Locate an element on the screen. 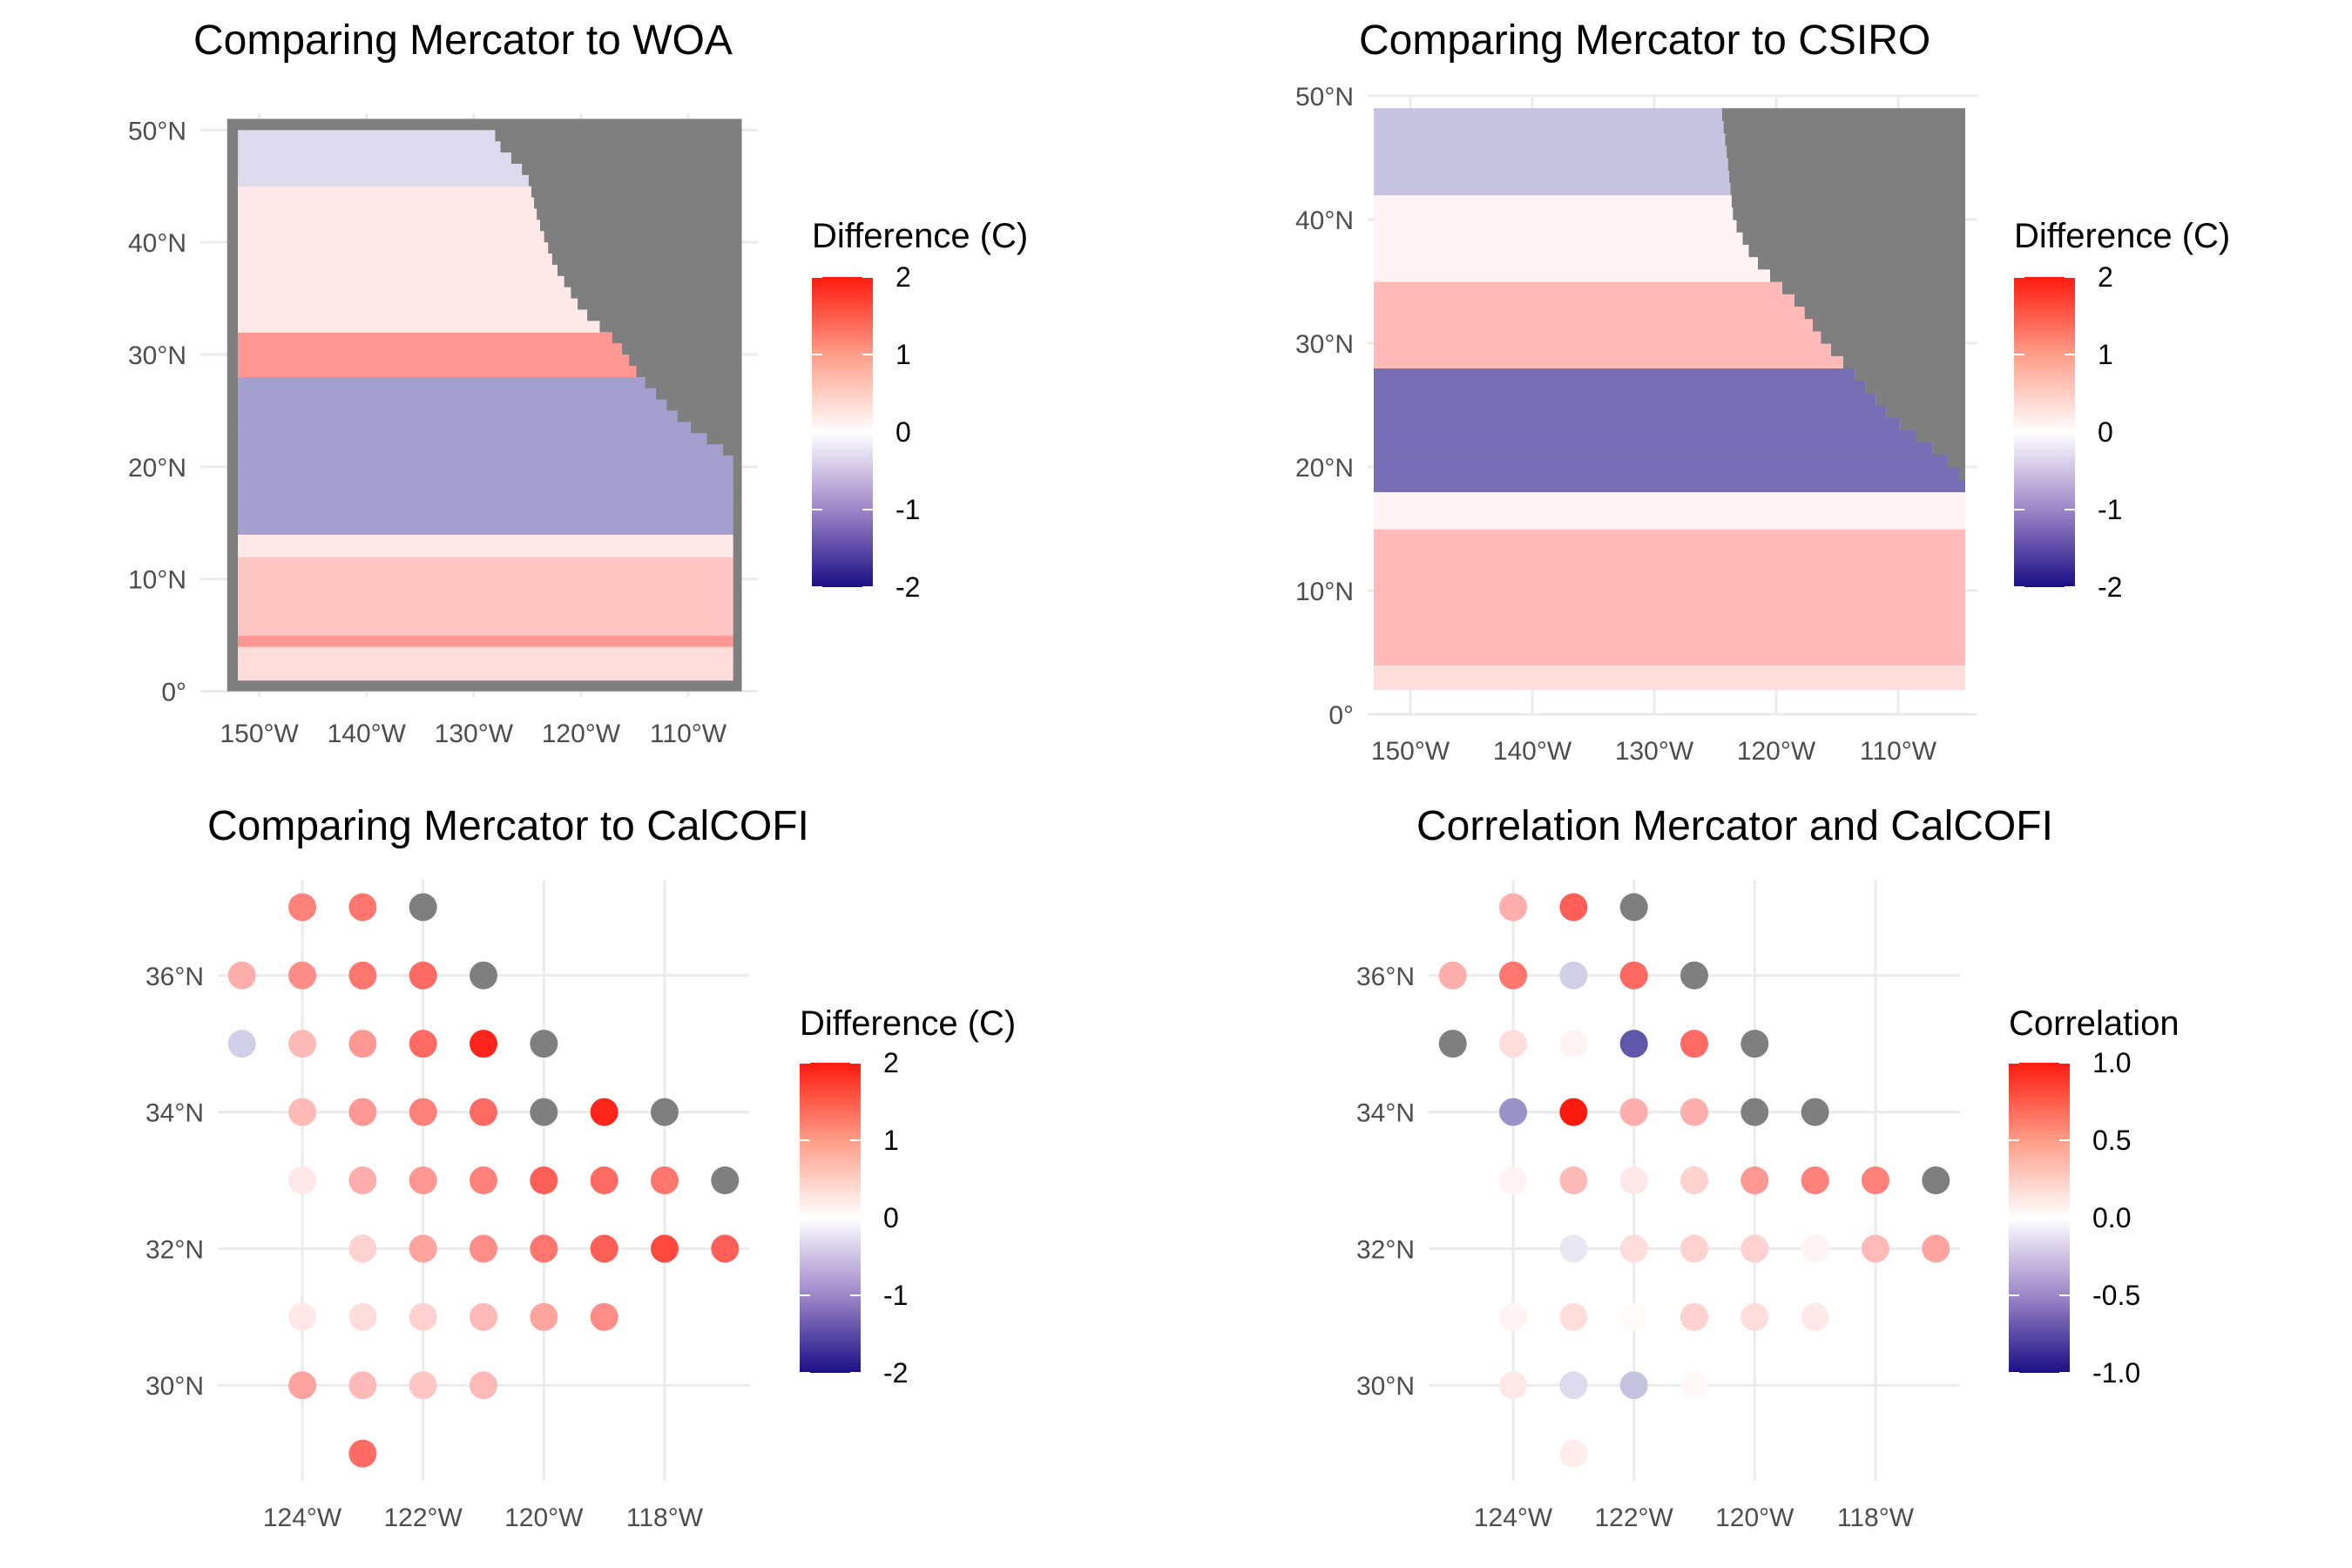 This screenshot has height=1568, width=2352. x-tick-label: 140°W is located at coordinates (367, 734).